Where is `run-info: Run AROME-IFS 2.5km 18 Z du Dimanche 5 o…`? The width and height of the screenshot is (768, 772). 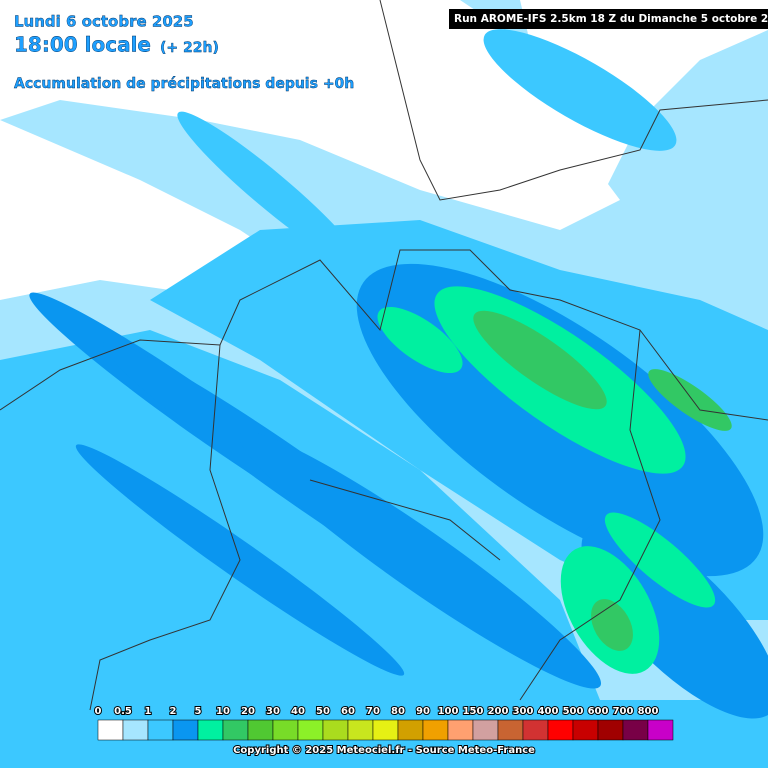 run-info: Run AROME-IFS 2.5km 18 Z du Dimanche 5 o… is located at coordinates (611, 19).